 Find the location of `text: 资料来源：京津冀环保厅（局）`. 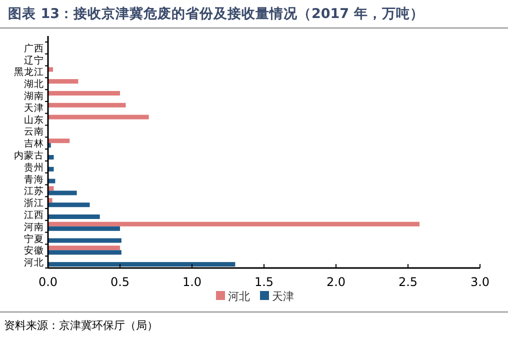

text: 资料来源：京津冀环保厅（局） is located at coordinates (81, 325).